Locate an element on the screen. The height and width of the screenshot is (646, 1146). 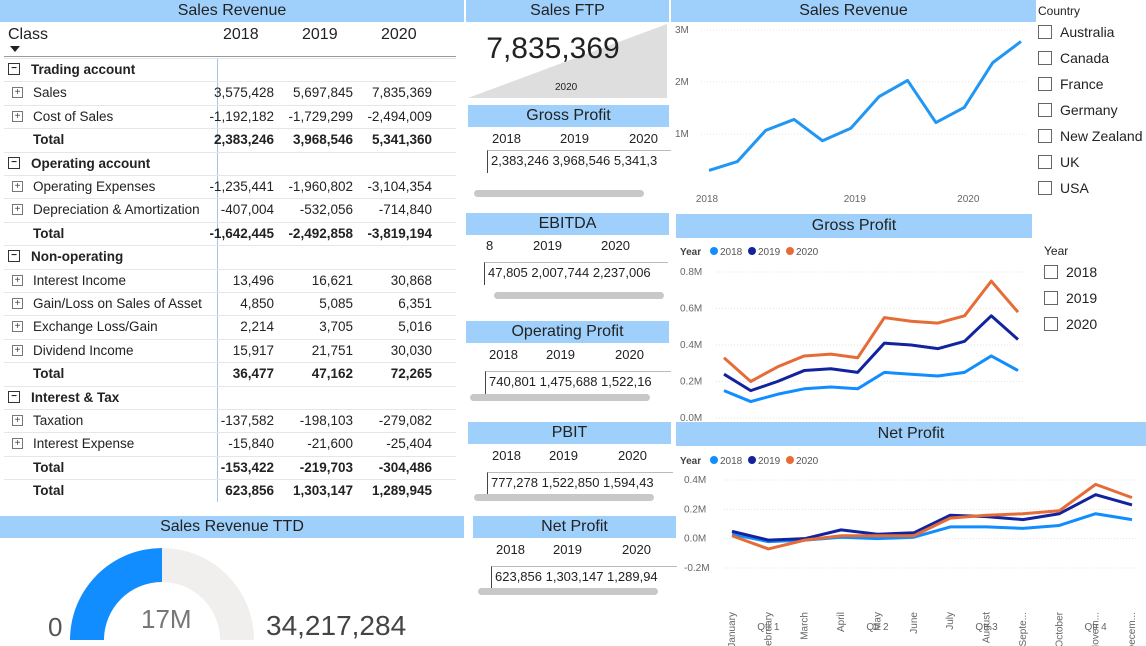
gross-profit-kpi-title: Gross Profit is located at coordinates (568, 116).